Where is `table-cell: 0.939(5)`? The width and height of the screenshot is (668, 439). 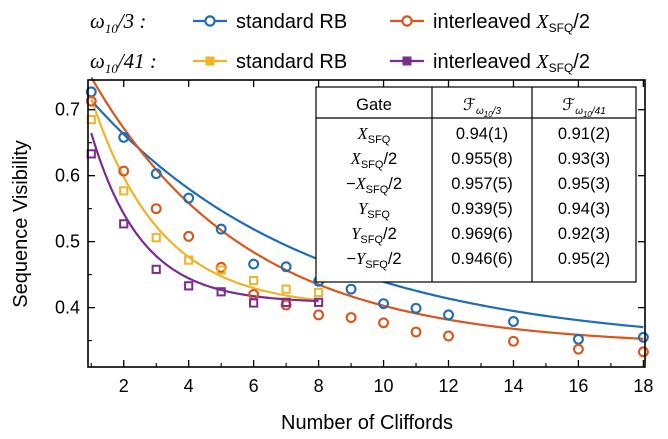 table-cell: 0.939(5) is located at coordinates (481, 209).